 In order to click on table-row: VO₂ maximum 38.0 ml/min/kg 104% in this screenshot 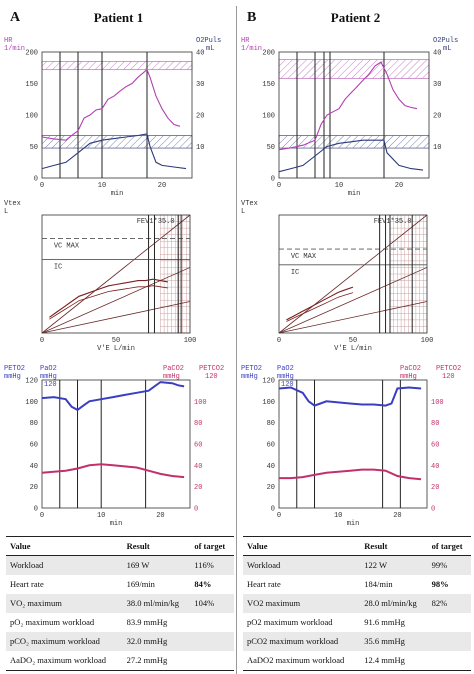, I will do `click(120, 603)`.